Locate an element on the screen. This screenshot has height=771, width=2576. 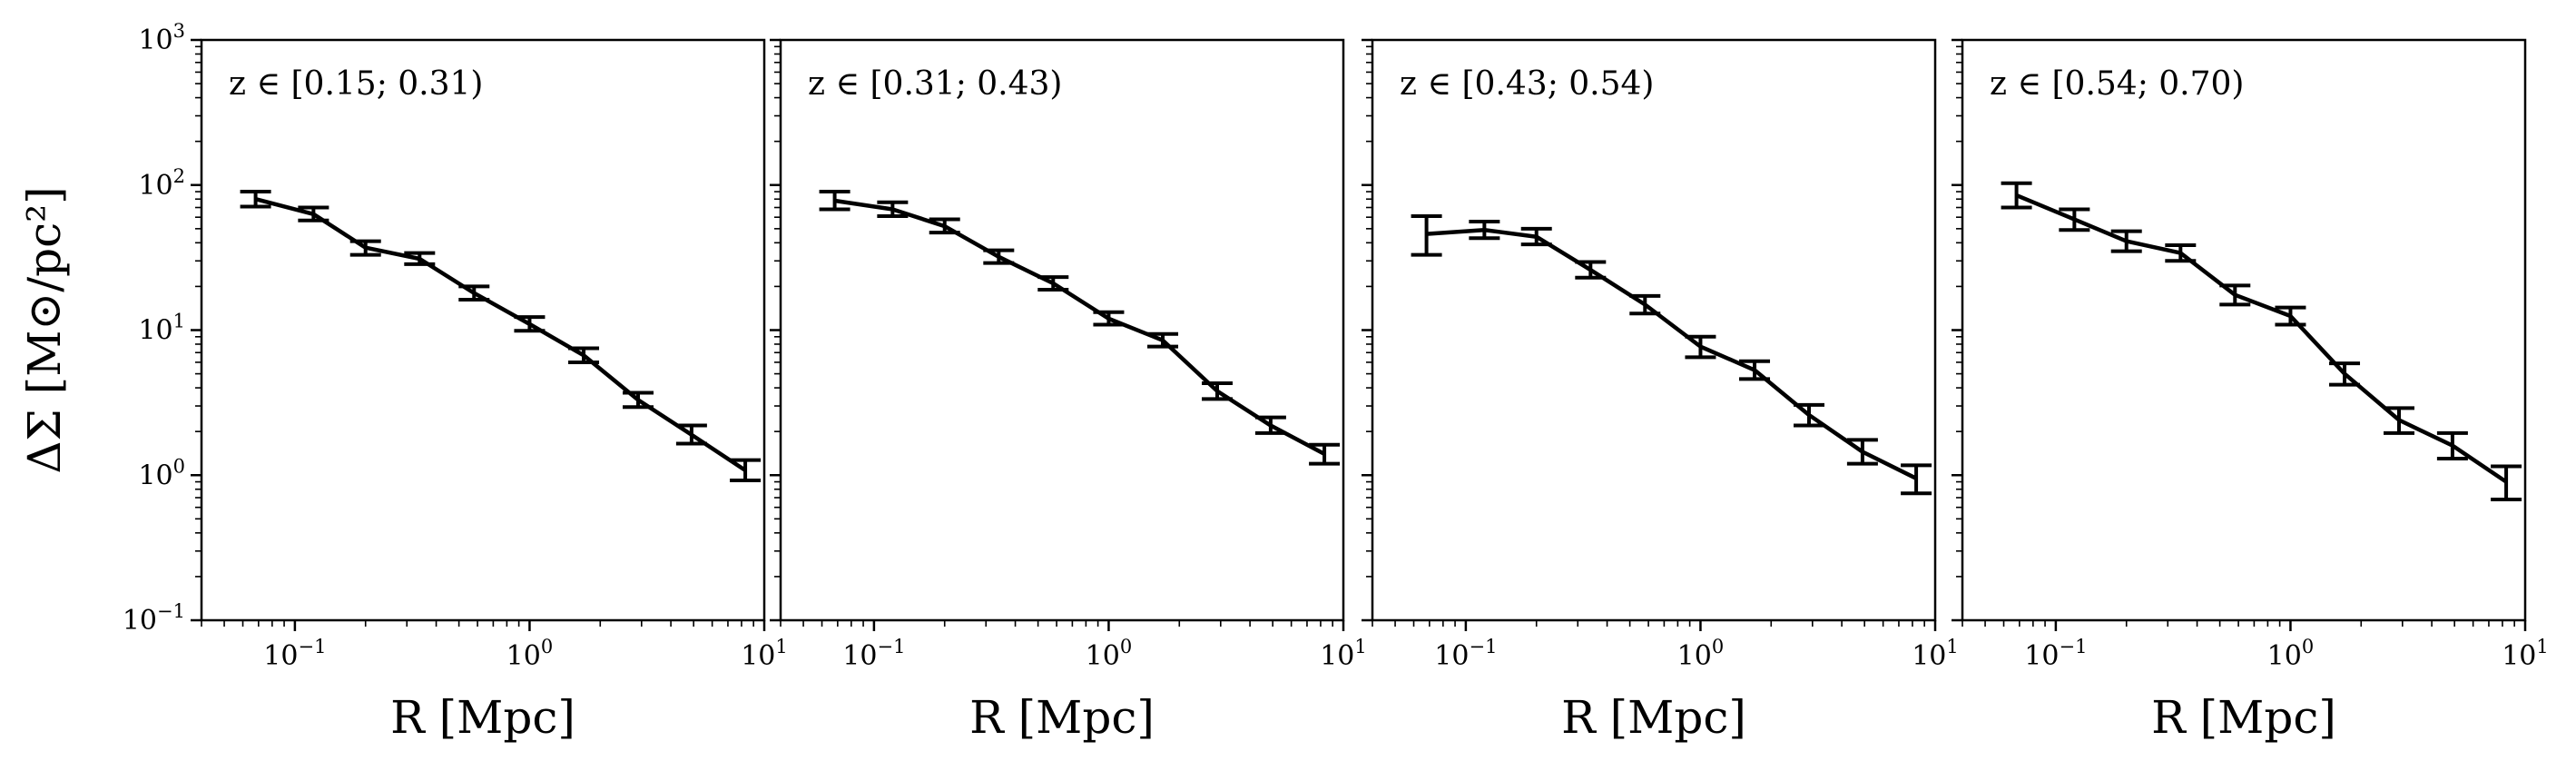
y-tick-label: 10³ is located at coordinates (161, 38).